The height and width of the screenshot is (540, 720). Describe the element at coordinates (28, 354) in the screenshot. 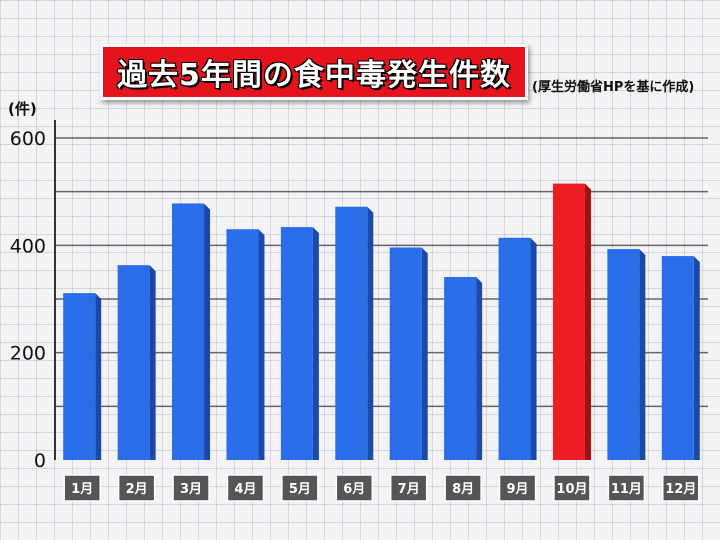

I see `y-tick-label: 200` at that location.